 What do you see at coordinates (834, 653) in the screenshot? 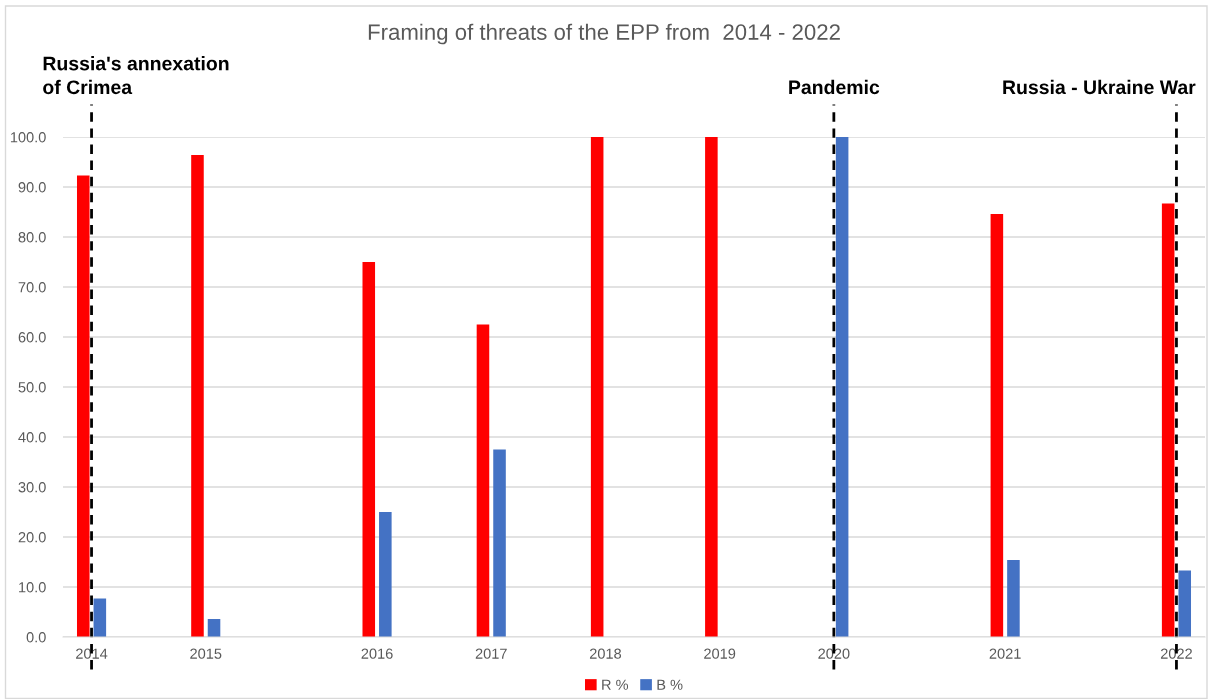
I see `x-tick-label: 2020` at bounding box center [834, 653].